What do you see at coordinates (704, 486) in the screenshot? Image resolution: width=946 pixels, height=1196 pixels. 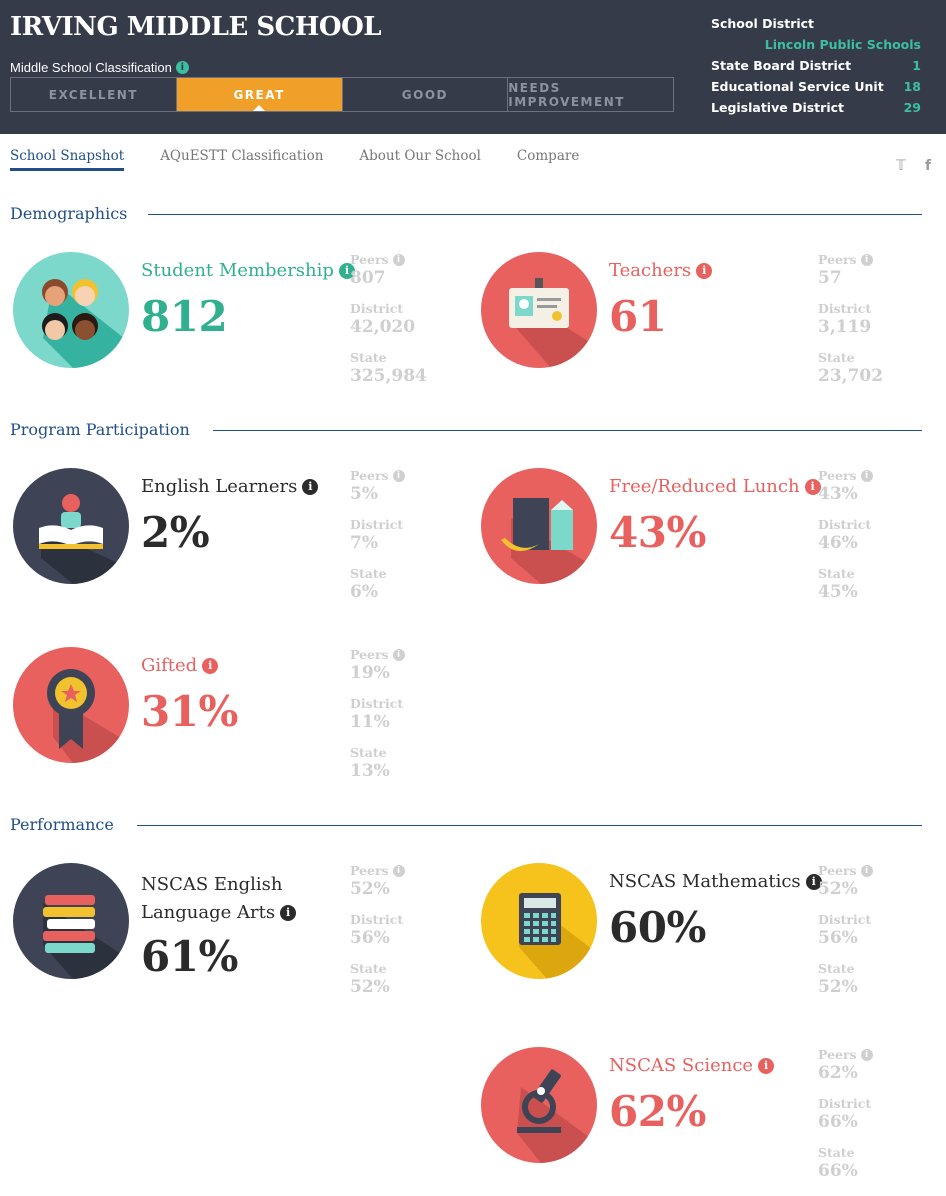 I see `lunch-label-text: Free/Reduced Lunch` at bounding box center [704, 486].